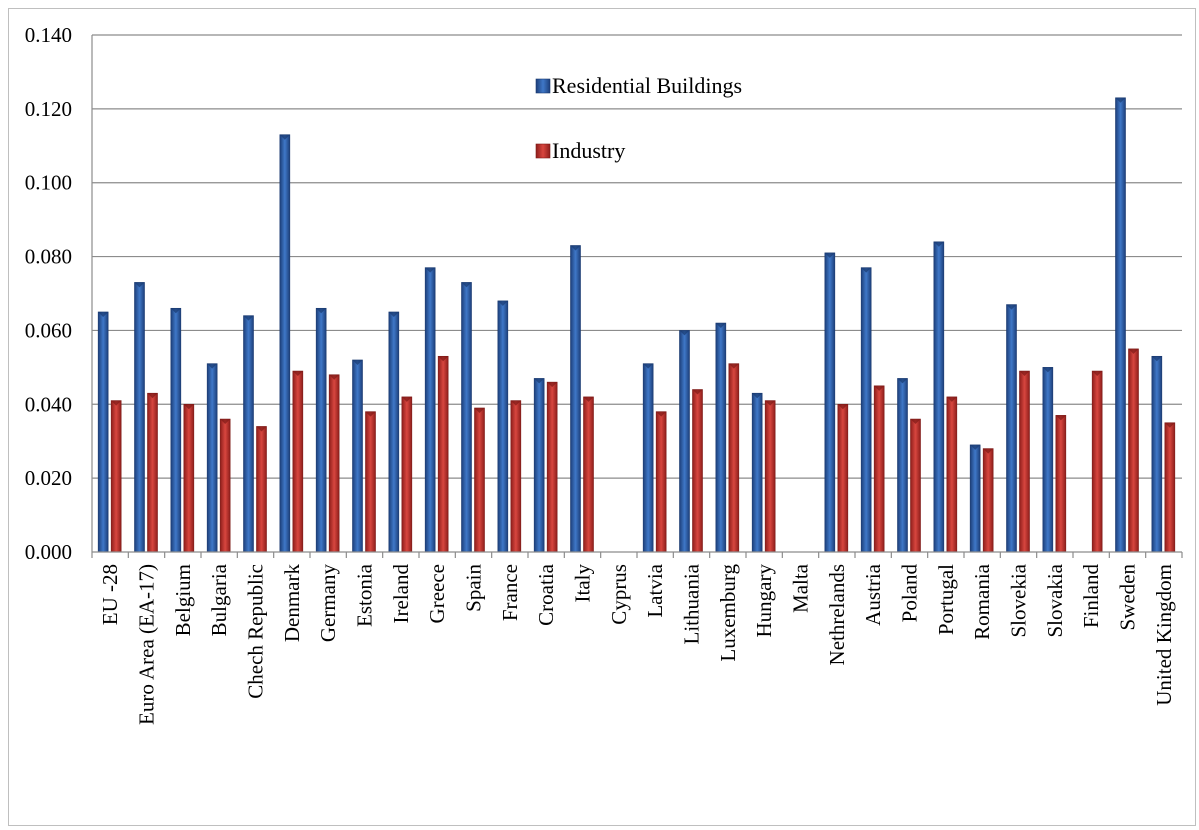 The image size is (1199, 830). Describe the element at coordinates (365, 595) in the screenshot. I see `x-tick-label: Estonia` at that location.